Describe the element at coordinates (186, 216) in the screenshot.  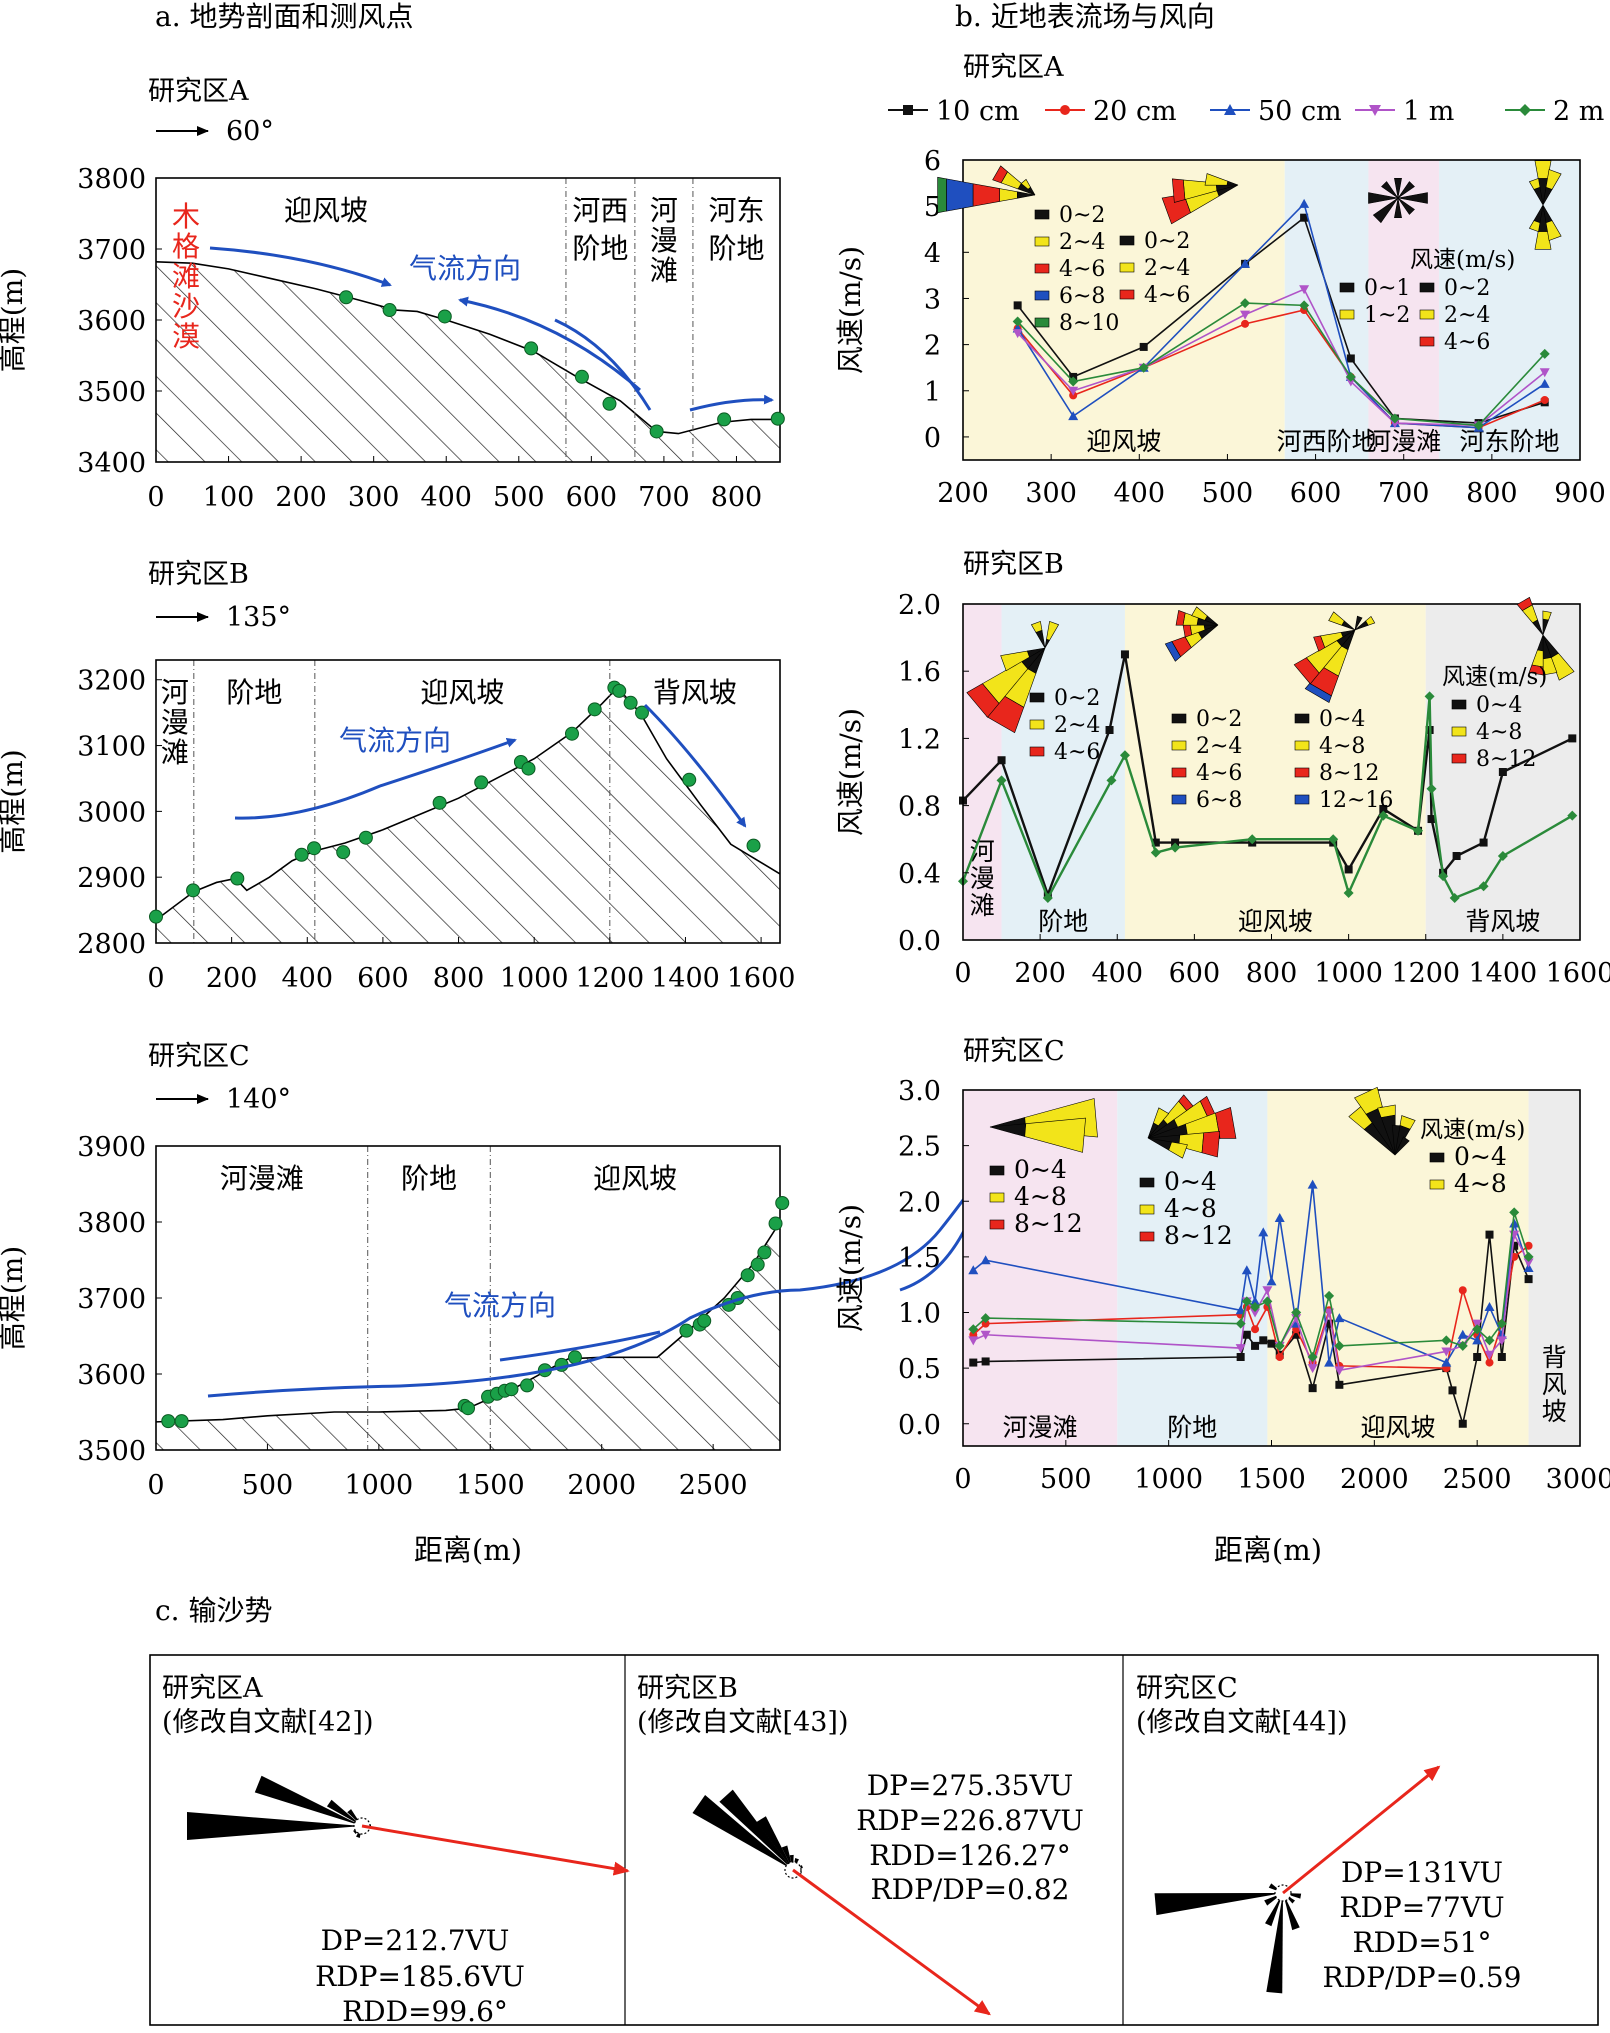
I see `desert-label-char: 木` at that location.